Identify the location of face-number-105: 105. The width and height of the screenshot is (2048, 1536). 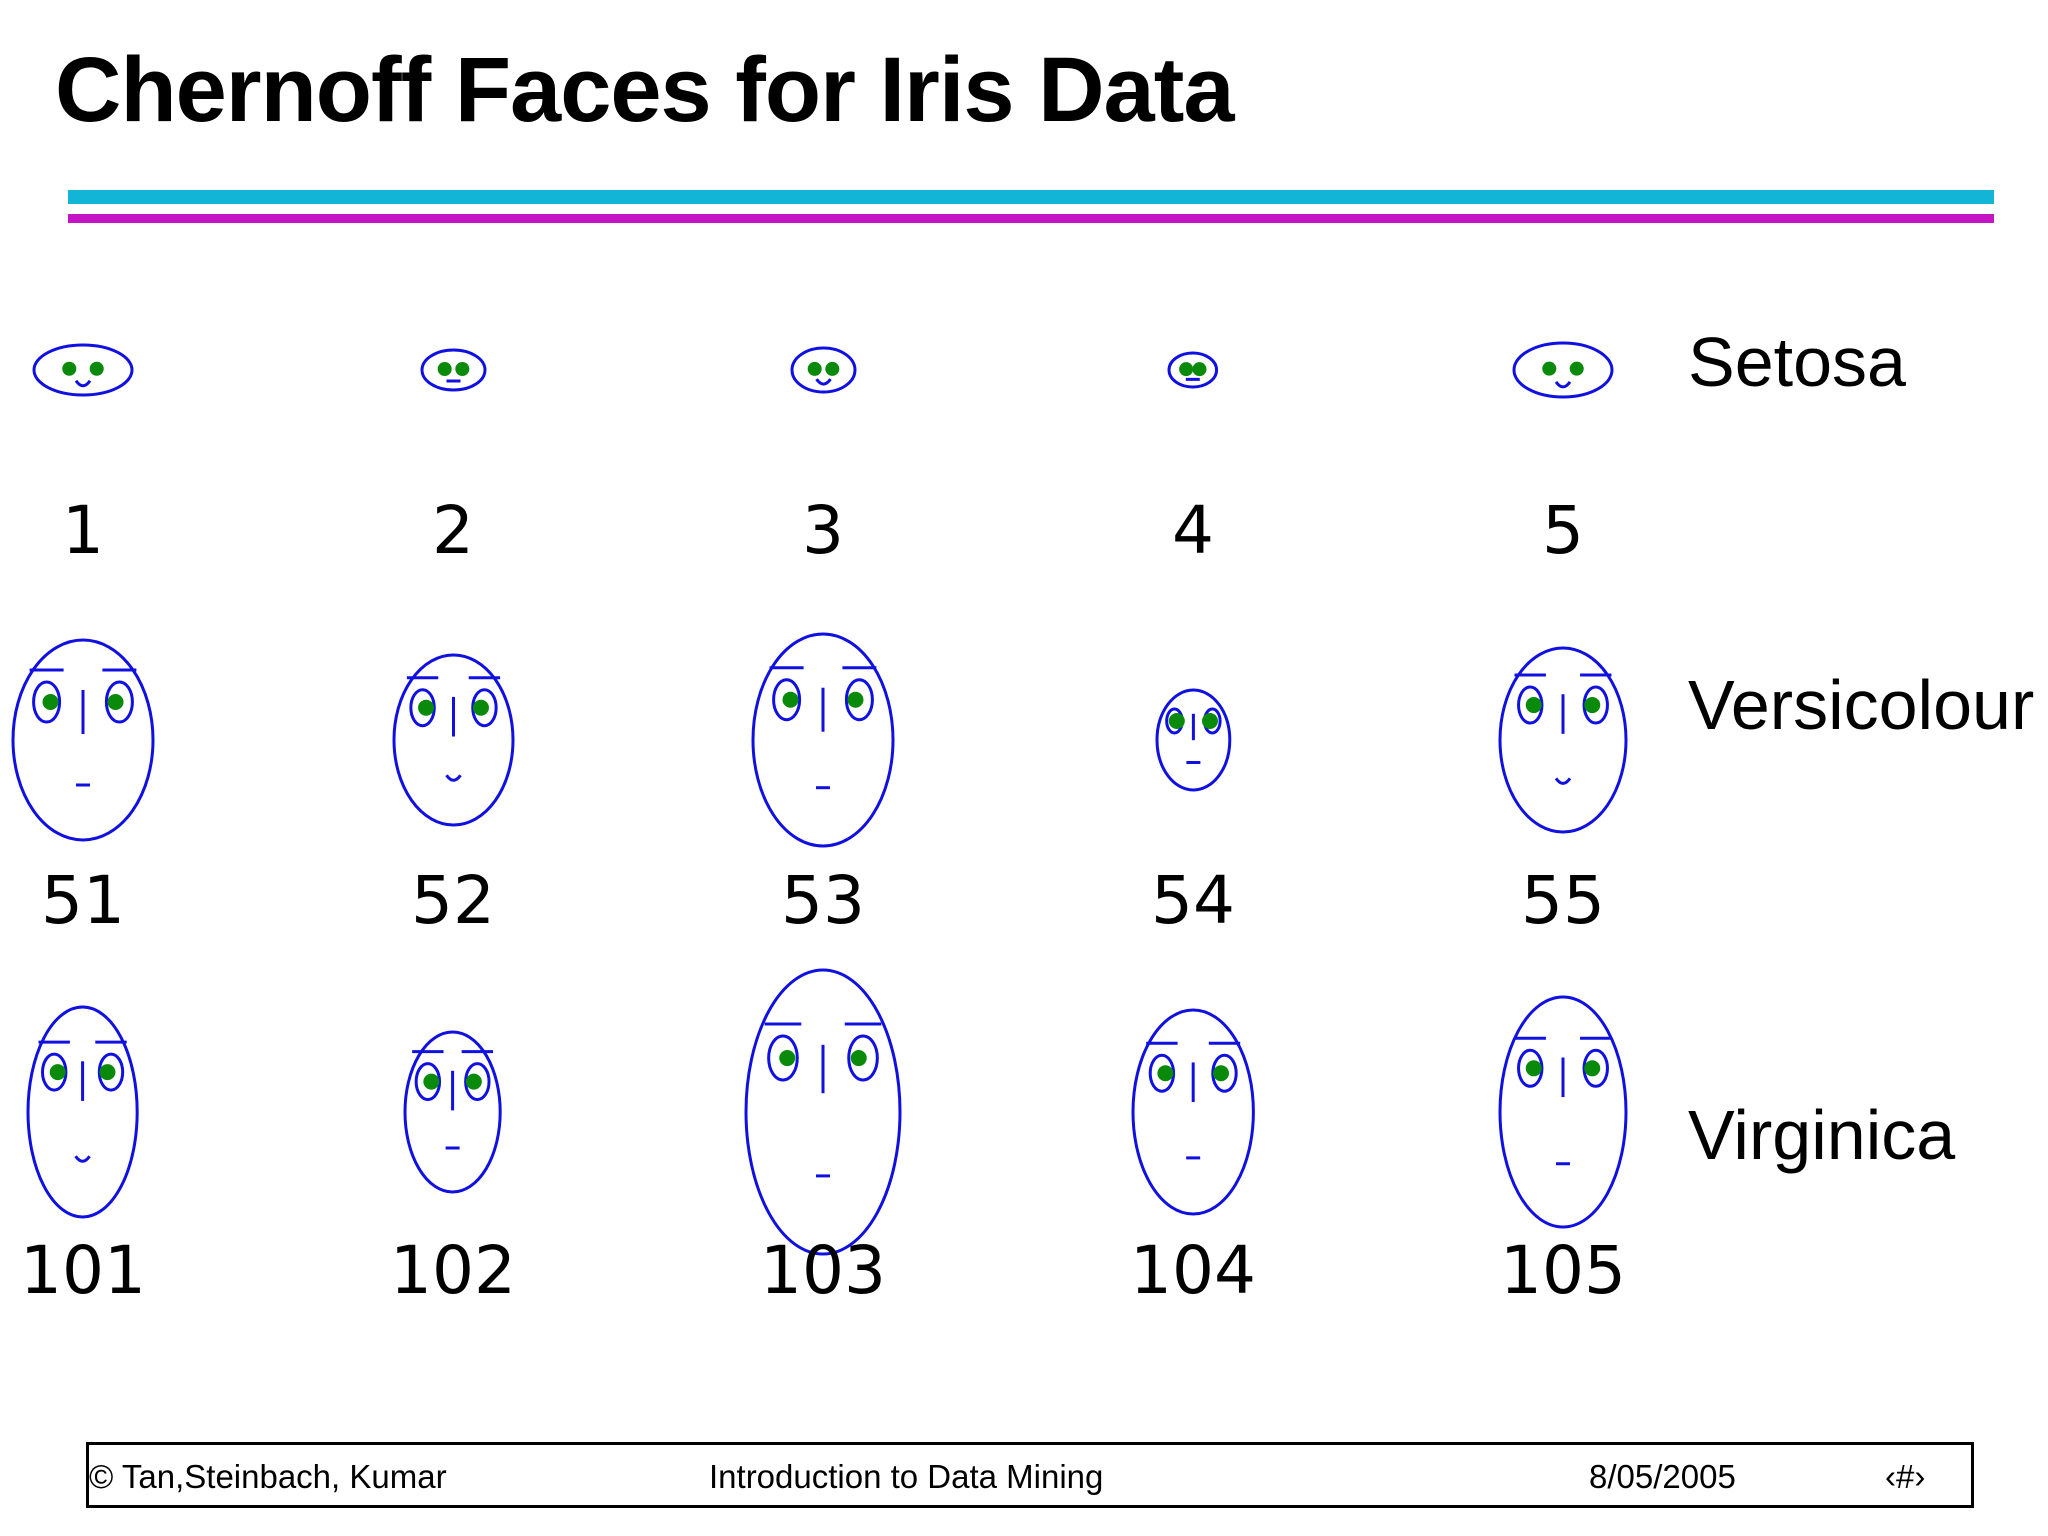
(1563, 1270).